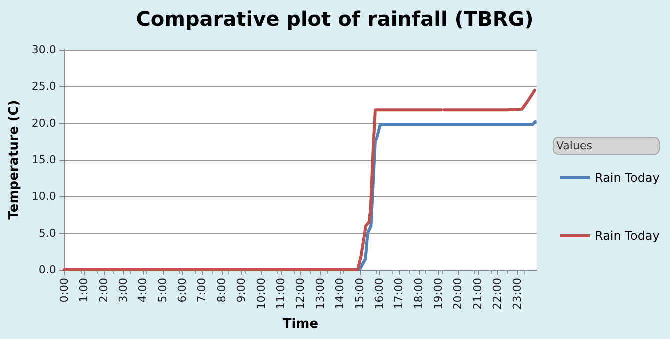  What do you see at coordinates (301, 294) in the screenshot?
I see `x-tick-label: 12:00` at bounding box center [301, 294].